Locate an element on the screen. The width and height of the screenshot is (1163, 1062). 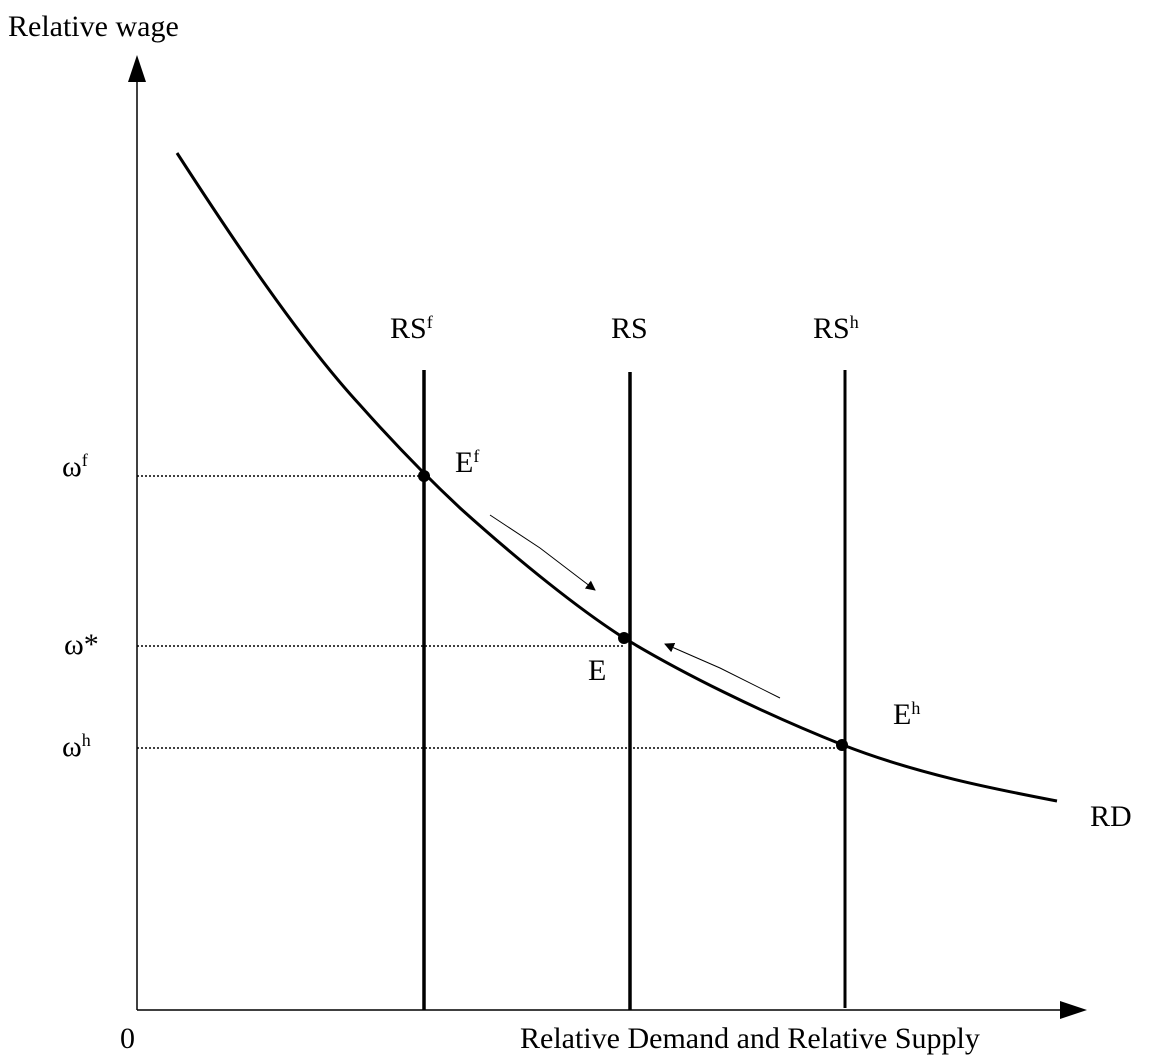
equilibrium-label: Eh is located at coordinates (906, 714).